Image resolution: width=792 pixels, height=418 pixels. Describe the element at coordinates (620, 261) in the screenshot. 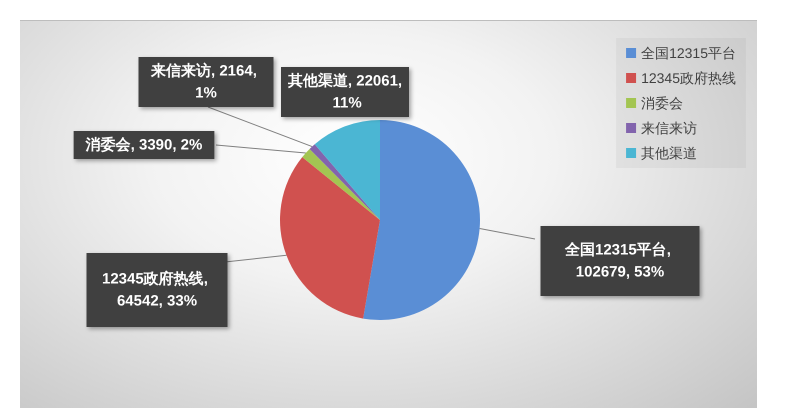

I see `data-label: 全国12315平台, 102679, 53%` at that location.